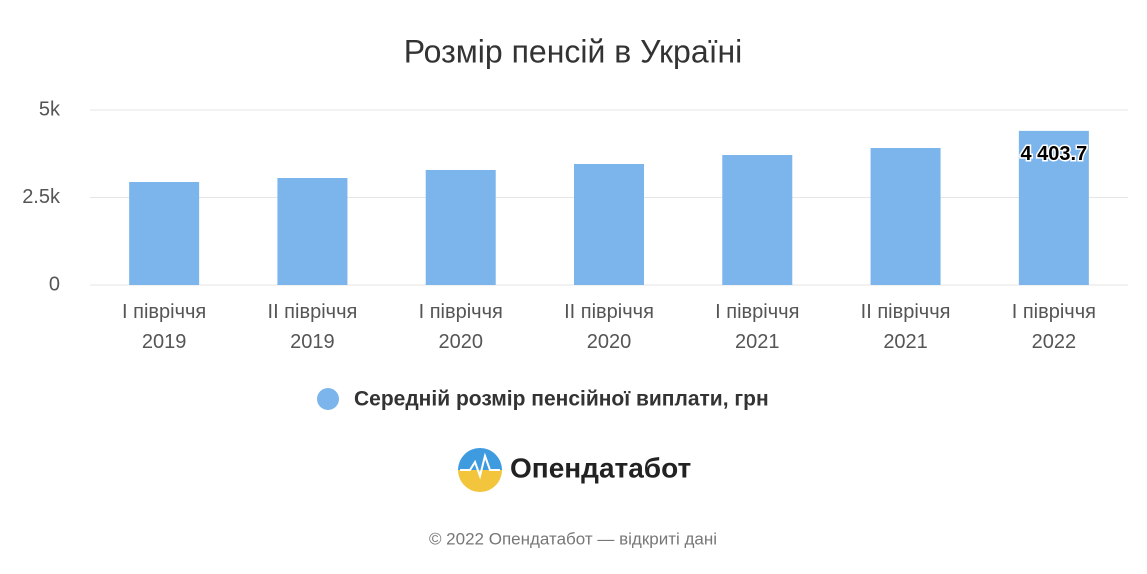 The width and height of the screenshot is (1147, 574). Describe the element at coordinates (905, 327) in the screenshot. I see `x-tick-label: ІІ півріччя 2021` at that location.